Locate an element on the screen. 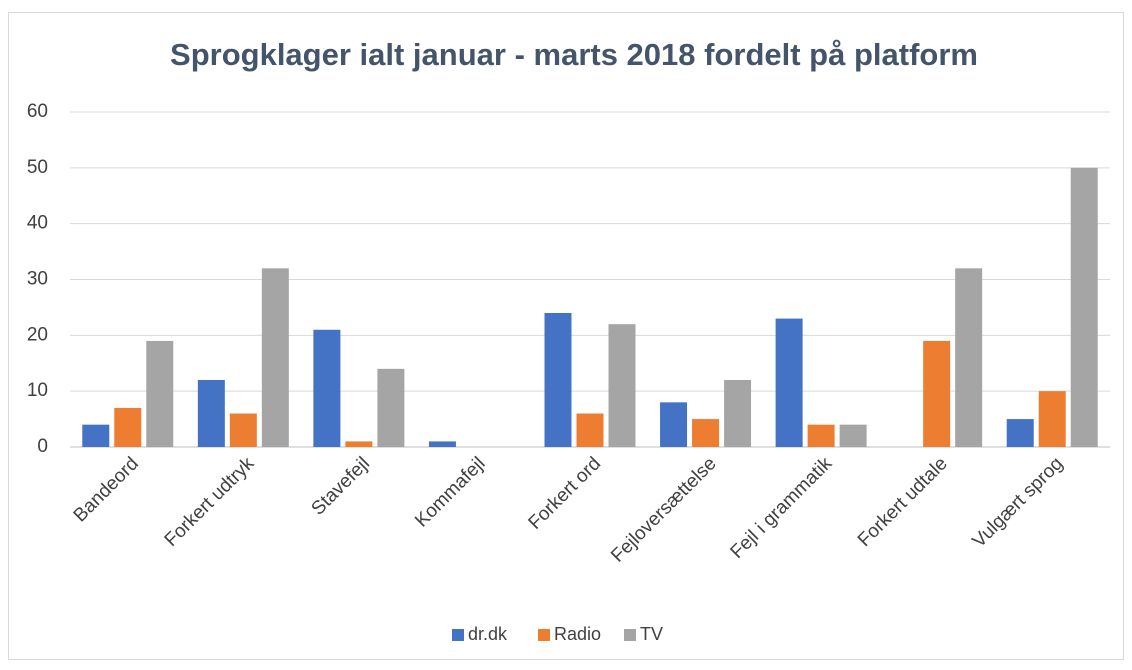  y-tick-label: 20 is located at coordinates (37, 334).